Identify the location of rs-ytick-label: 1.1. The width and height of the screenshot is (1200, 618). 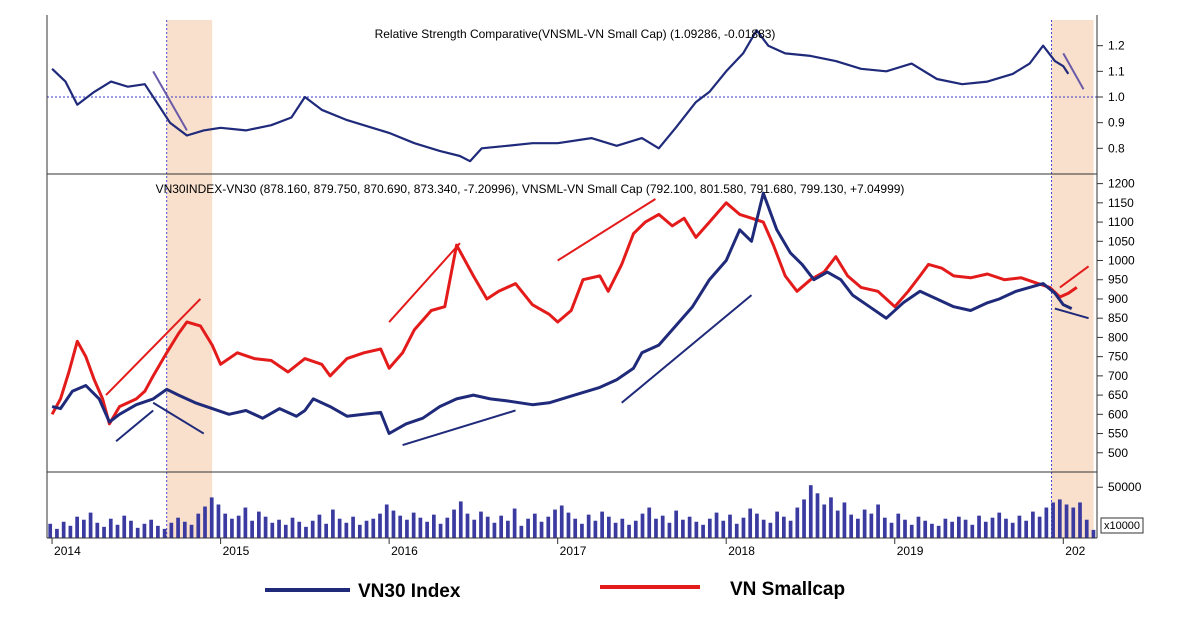
(1116, 71).